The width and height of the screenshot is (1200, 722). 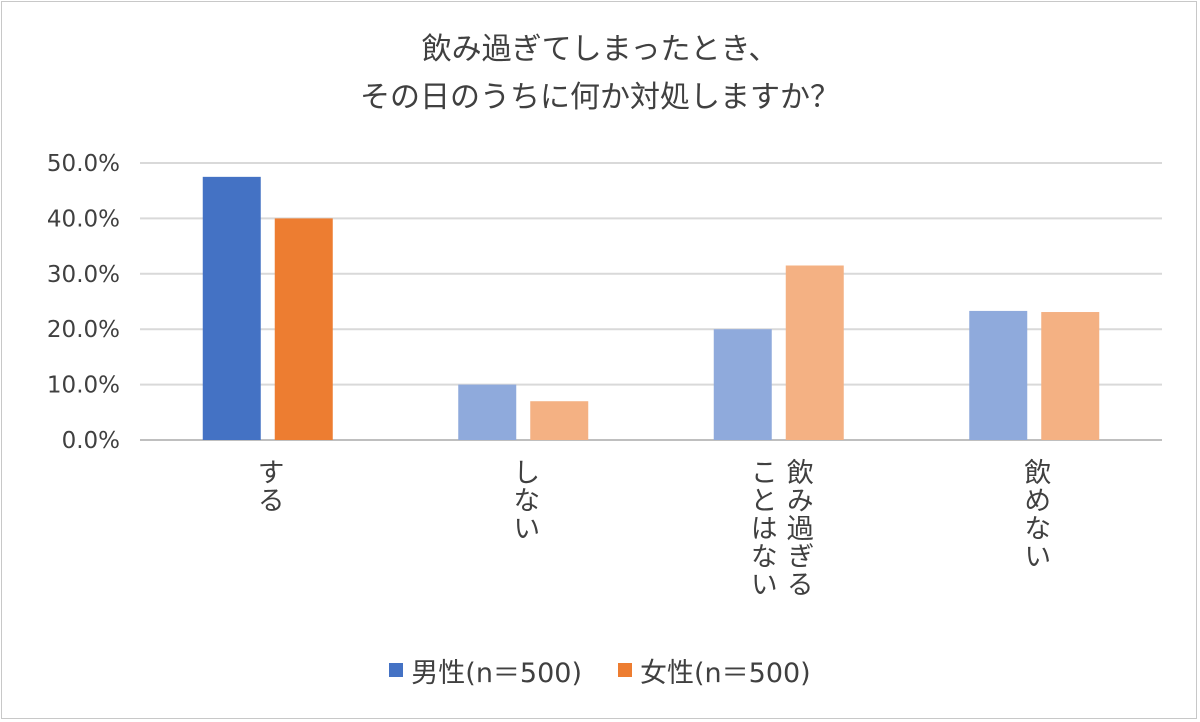 What do you see at coordinates (83, 219) in the screenshot?
I see `y-tick-label: 40.0%` at bounding box center [83, 219].